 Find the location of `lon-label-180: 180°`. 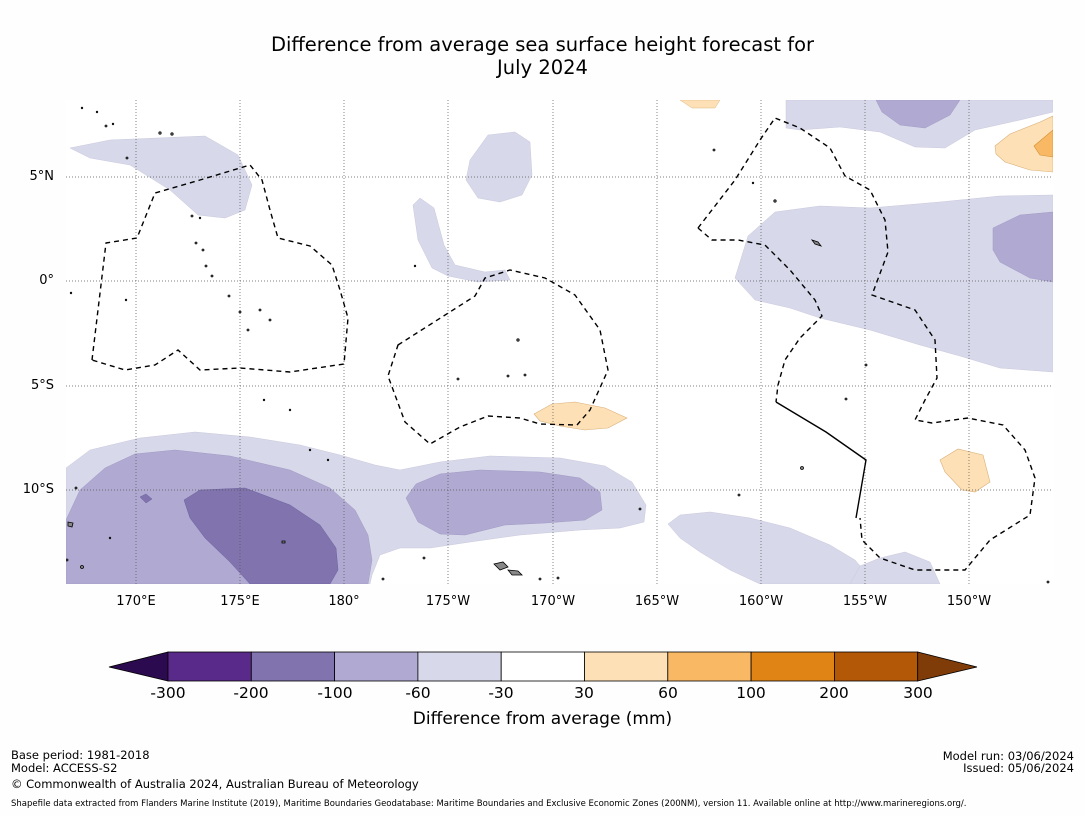

lon-label-180: 180° is located at coordinates (344, 601).